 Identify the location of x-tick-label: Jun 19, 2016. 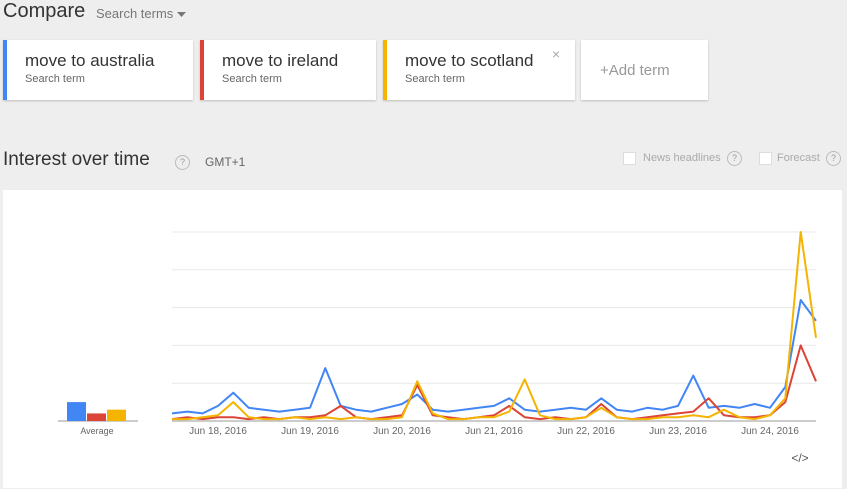
(310, 431).